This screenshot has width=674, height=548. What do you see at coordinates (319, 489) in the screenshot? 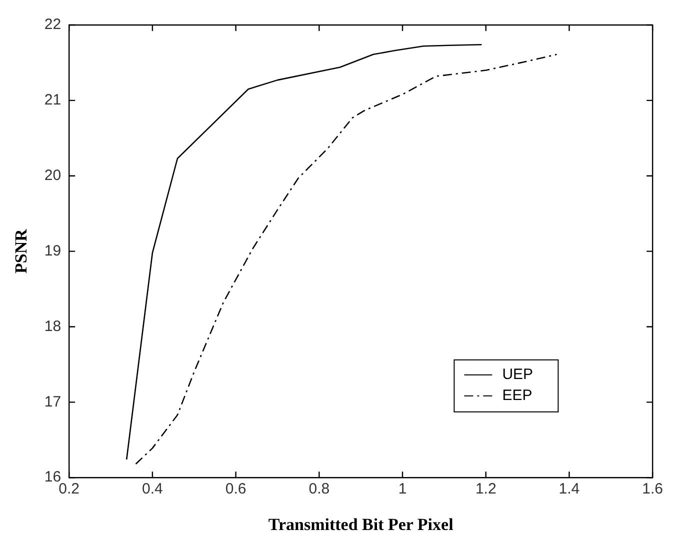
I see `x-tick-label: 0.8` at bounding box center [319, 489].